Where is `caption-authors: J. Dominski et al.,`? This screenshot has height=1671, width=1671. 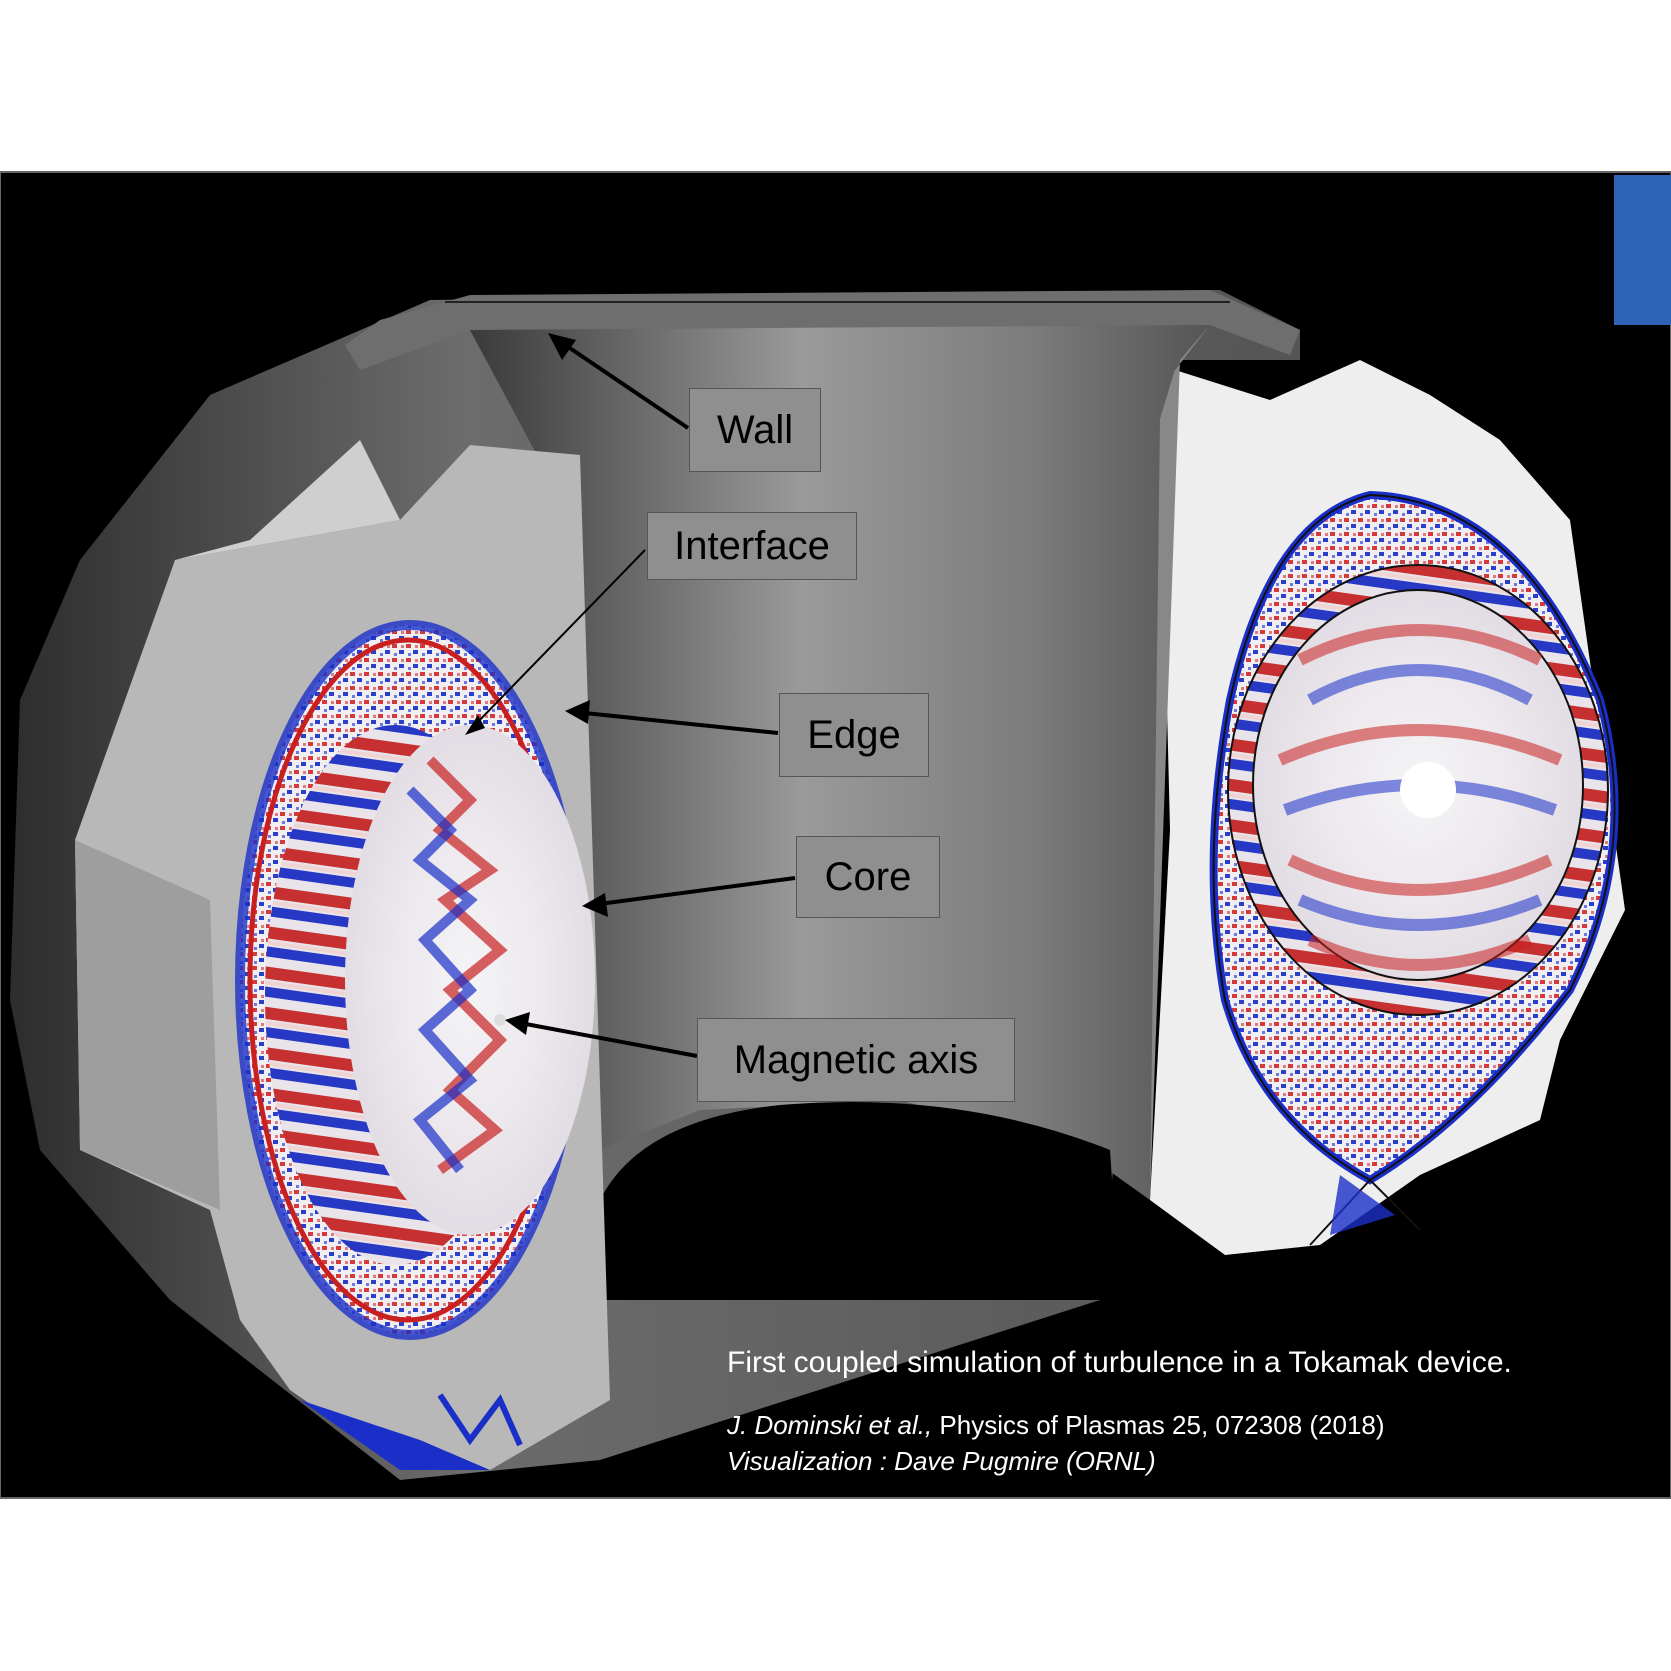
caption-authors: J. Dominski et al., is located at coordinates (830, 1425).